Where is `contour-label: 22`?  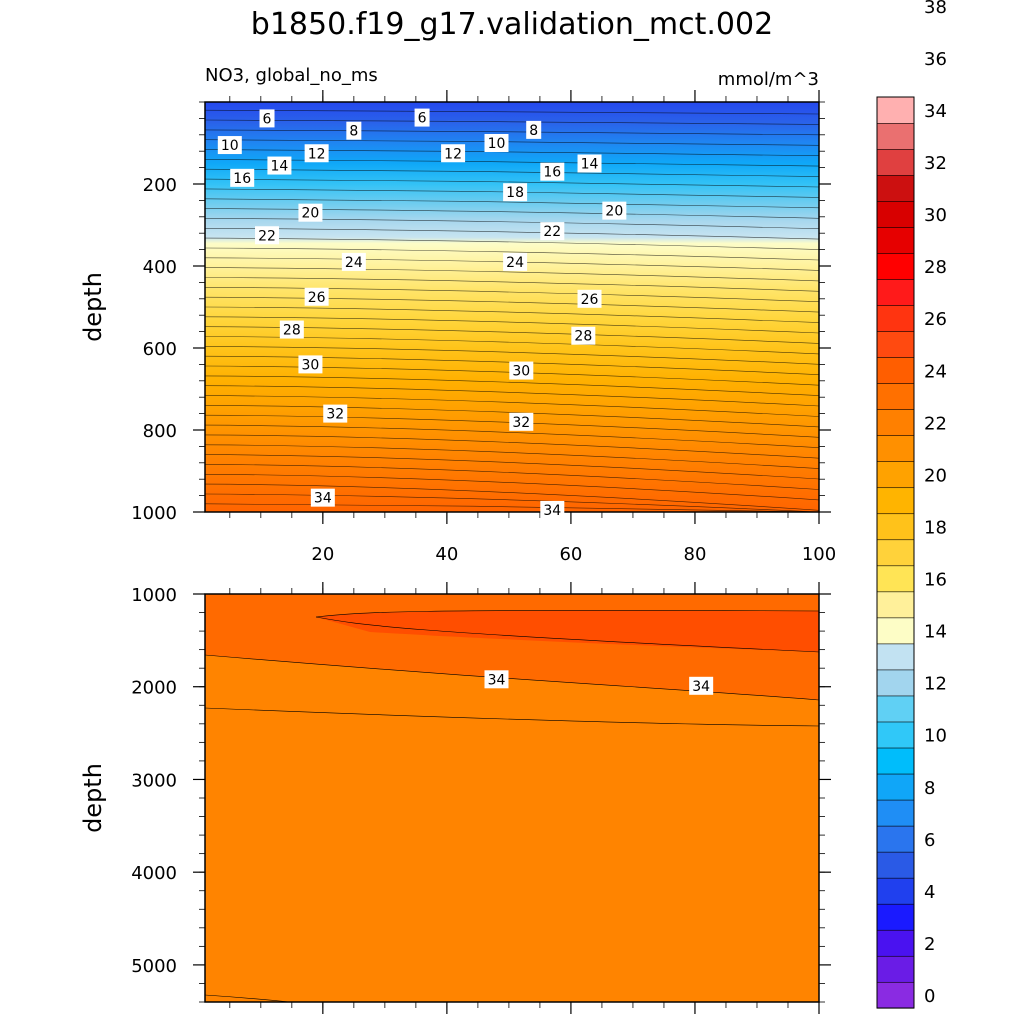
contour-label: 22 is located at coordinates (552, 231).